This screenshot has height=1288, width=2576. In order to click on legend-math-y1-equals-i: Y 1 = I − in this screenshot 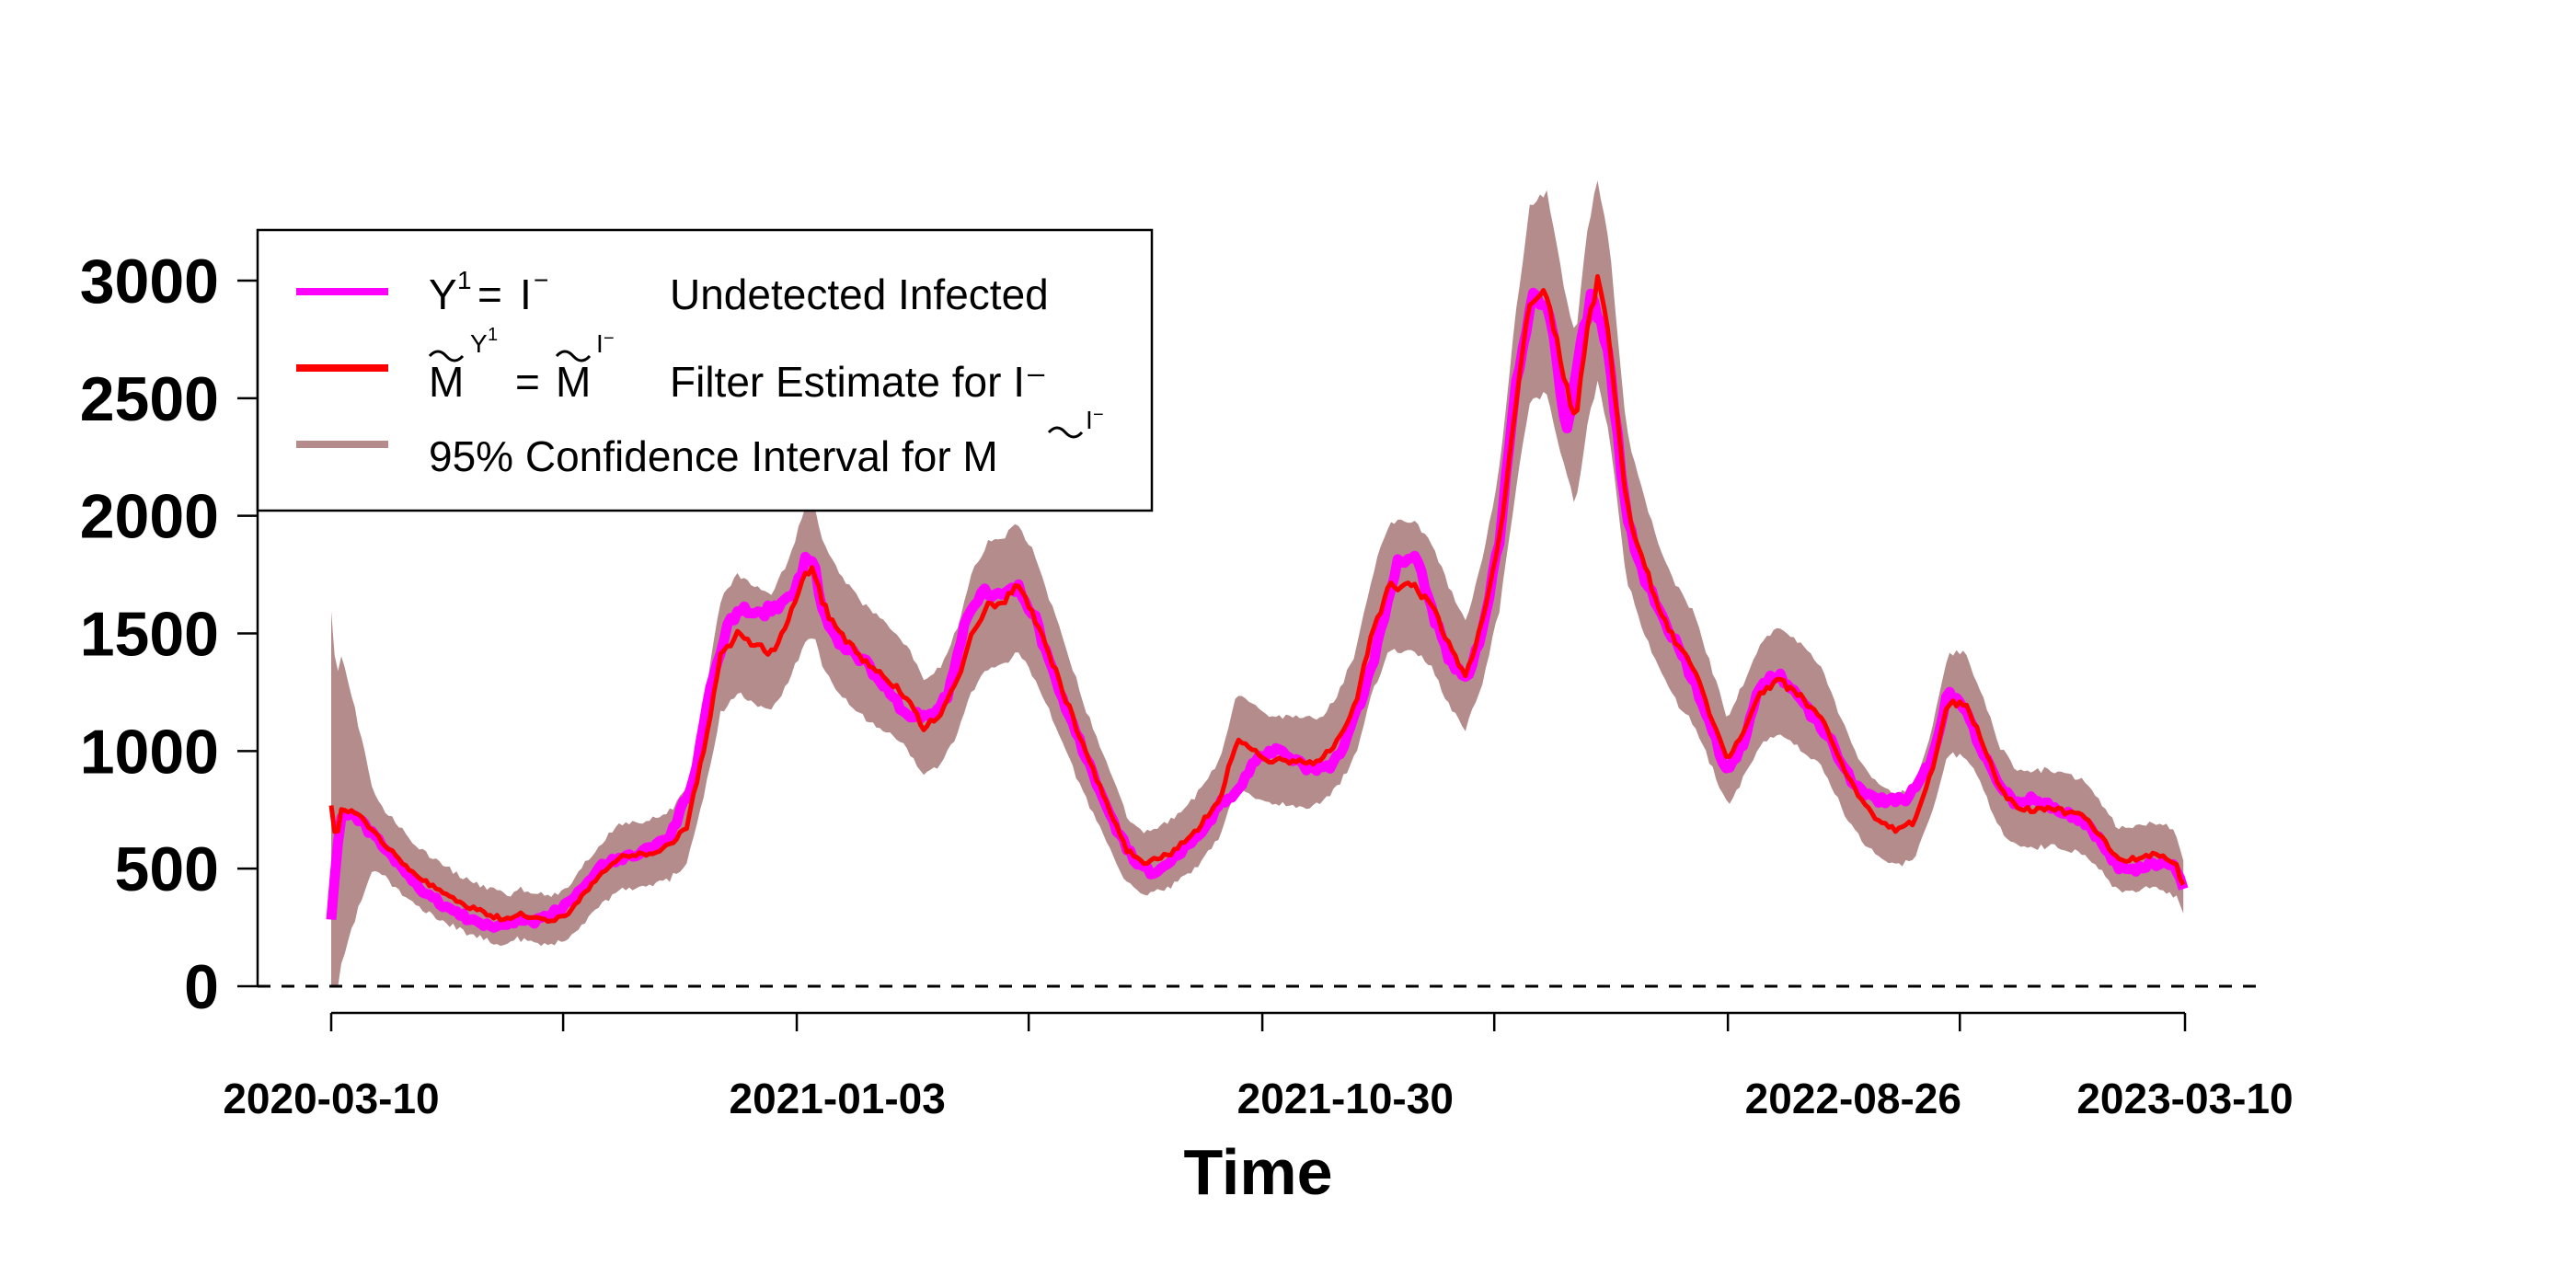, I will do `click(488, 292)`.